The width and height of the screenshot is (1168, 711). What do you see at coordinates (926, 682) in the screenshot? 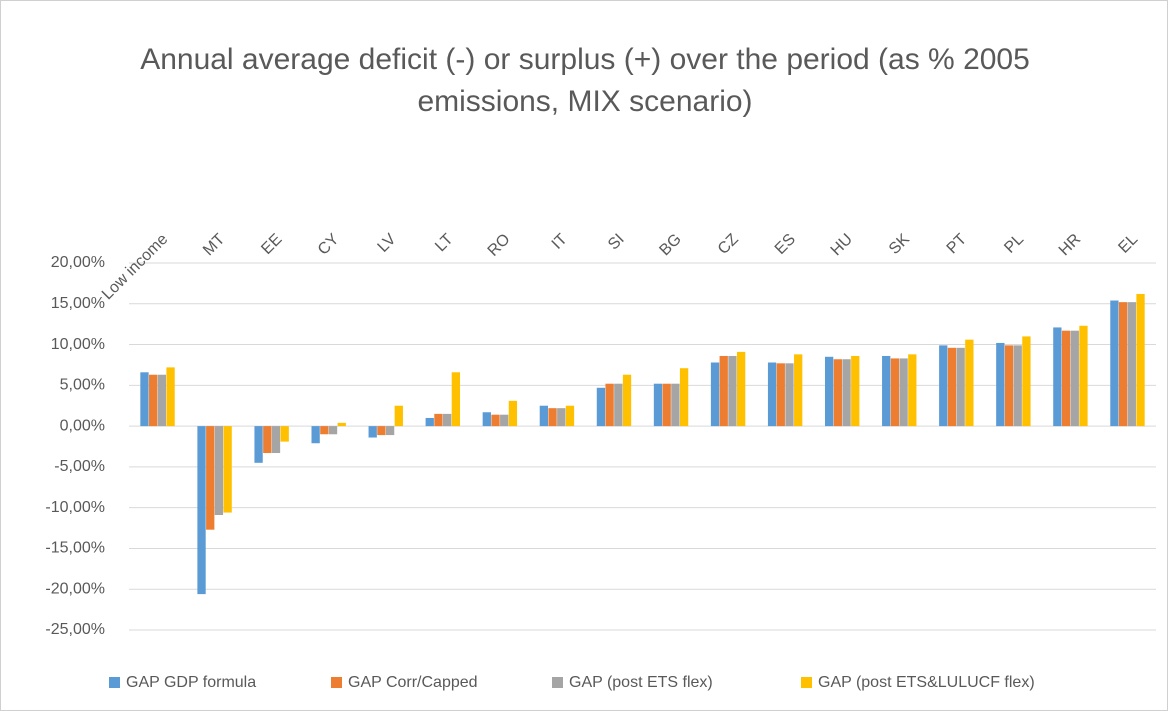
I see `legend-label: GAP (post ETS&LULUCF flex)` at bounding box center [926, 682].